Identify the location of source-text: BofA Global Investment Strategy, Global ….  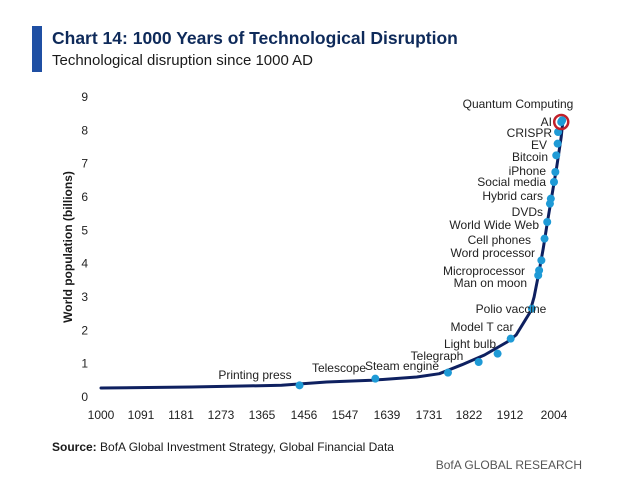
(247, 447).